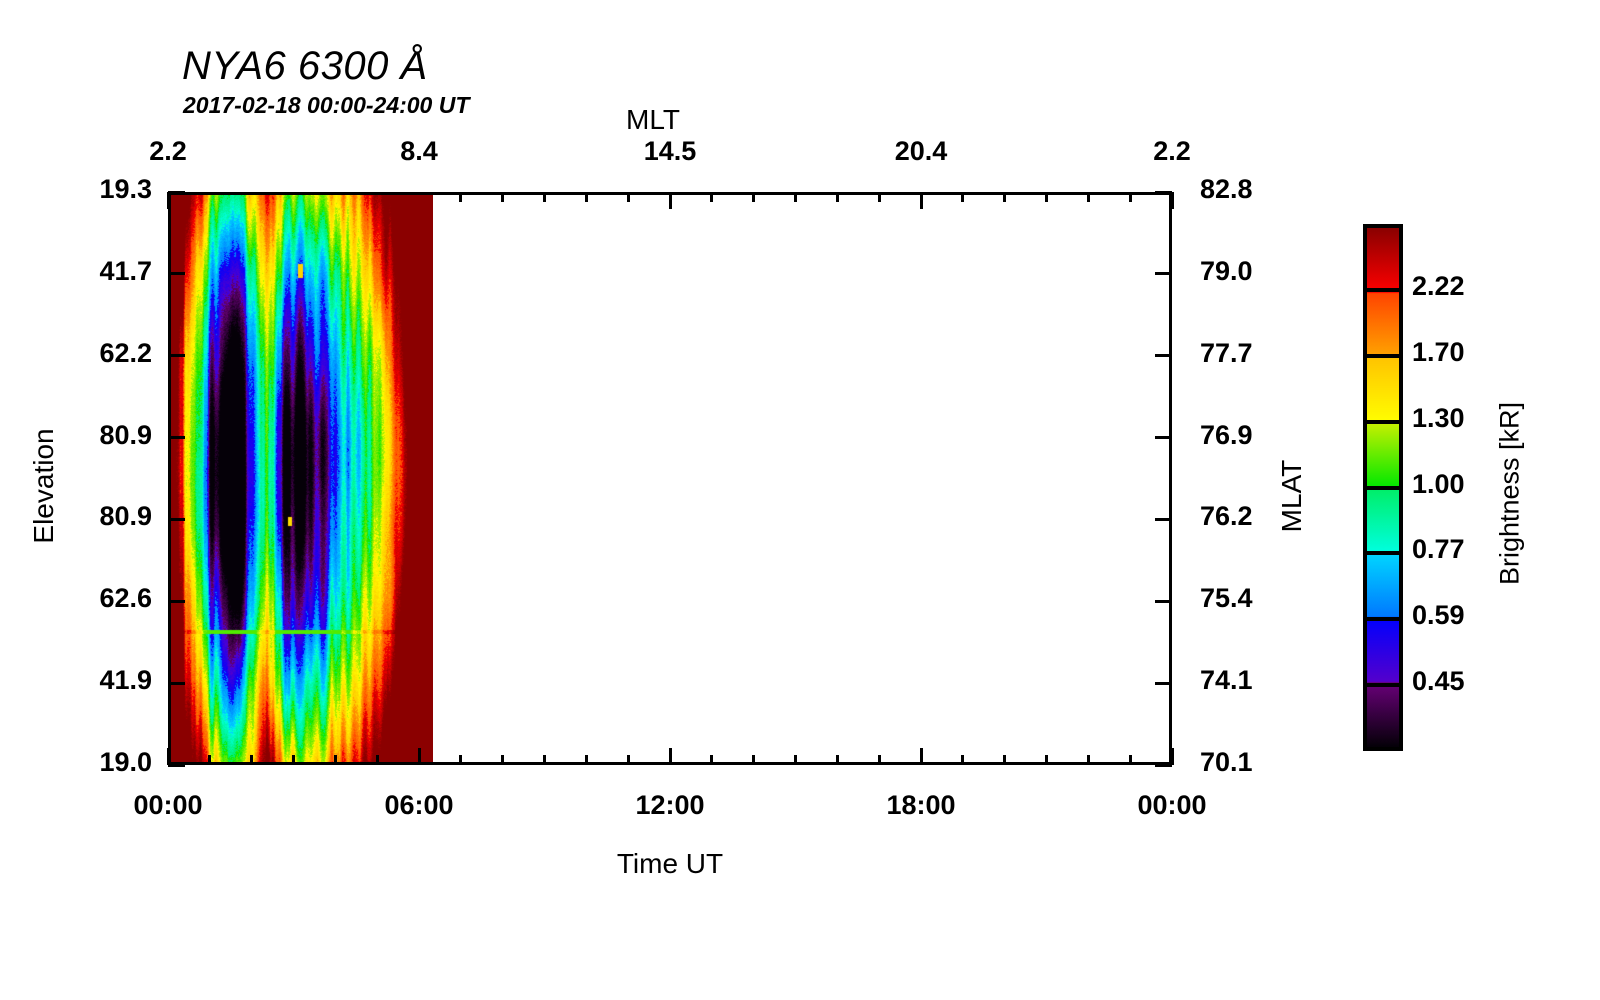 Image resolution: width=1600 pixels, height=1000 pixels. What do you see at coordinates (1438, 351) in the screenshot?
I see `colorbar-tick-label: 1.70` at bounding box center [1438, 351].